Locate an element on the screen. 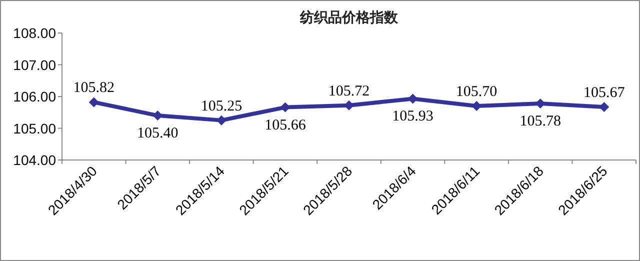  data-label: 105.40 is located at coordinates (157, 134).